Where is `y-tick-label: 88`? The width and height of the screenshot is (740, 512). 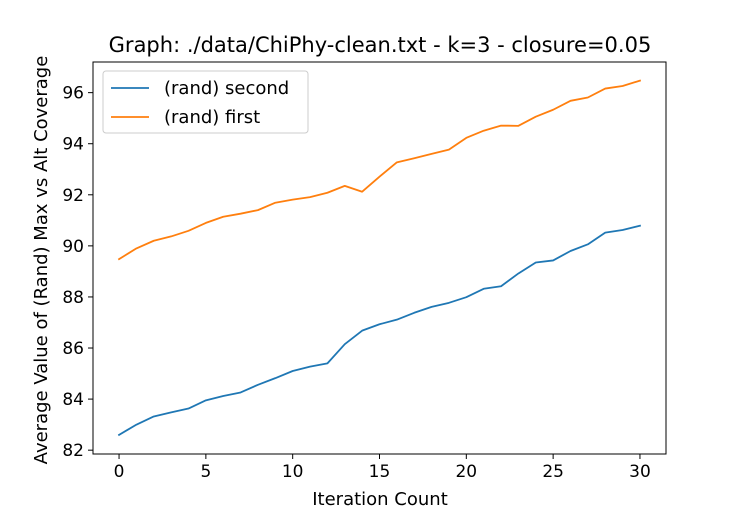 y-tick-label: 88 is located at coordinates (73, 298).